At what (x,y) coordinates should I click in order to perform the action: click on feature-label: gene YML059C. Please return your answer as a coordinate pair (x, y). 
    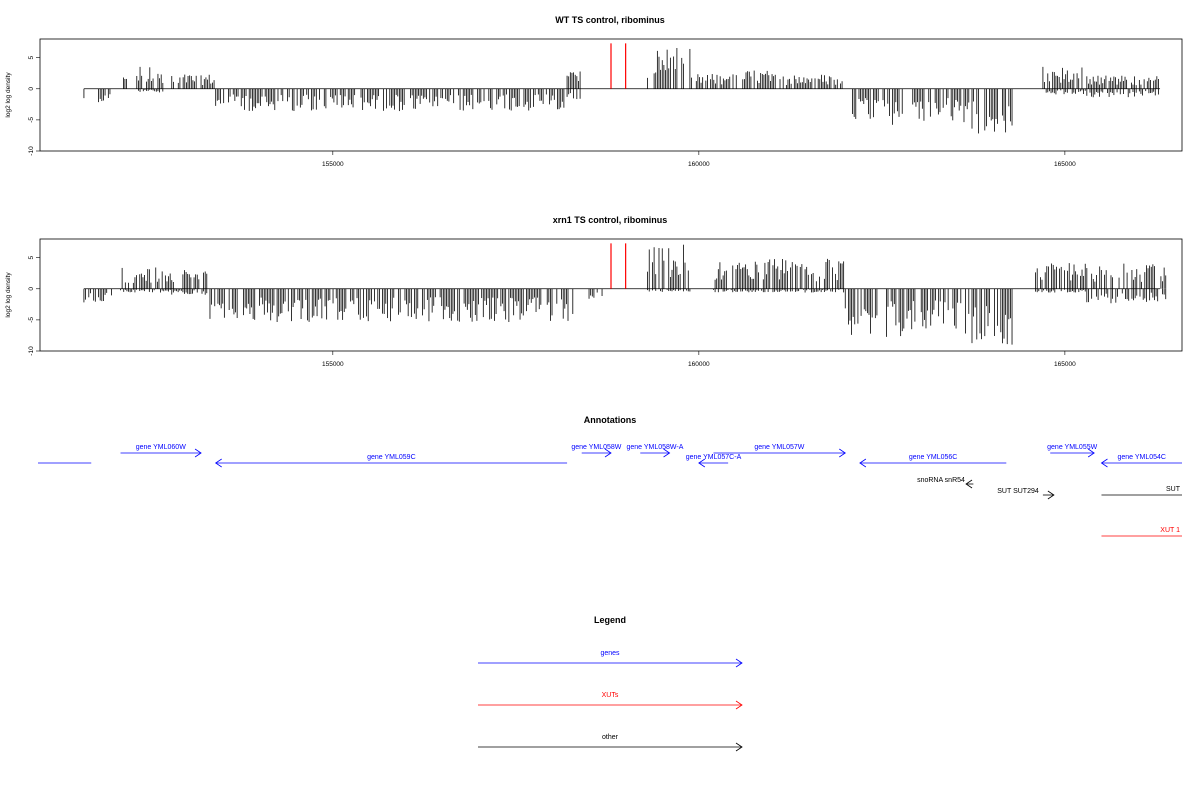
    Looking at the image, I should click on (391, 457).